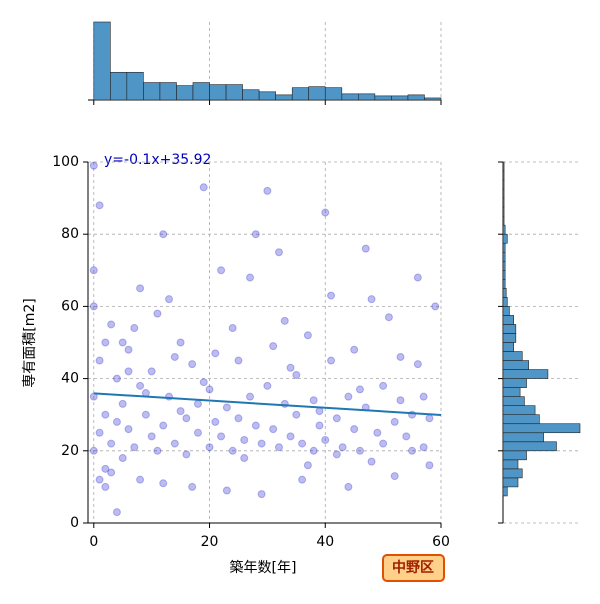 This screenshot has width=600, height=604. I want to click on y-tick-label: 60, so click(70, 306).